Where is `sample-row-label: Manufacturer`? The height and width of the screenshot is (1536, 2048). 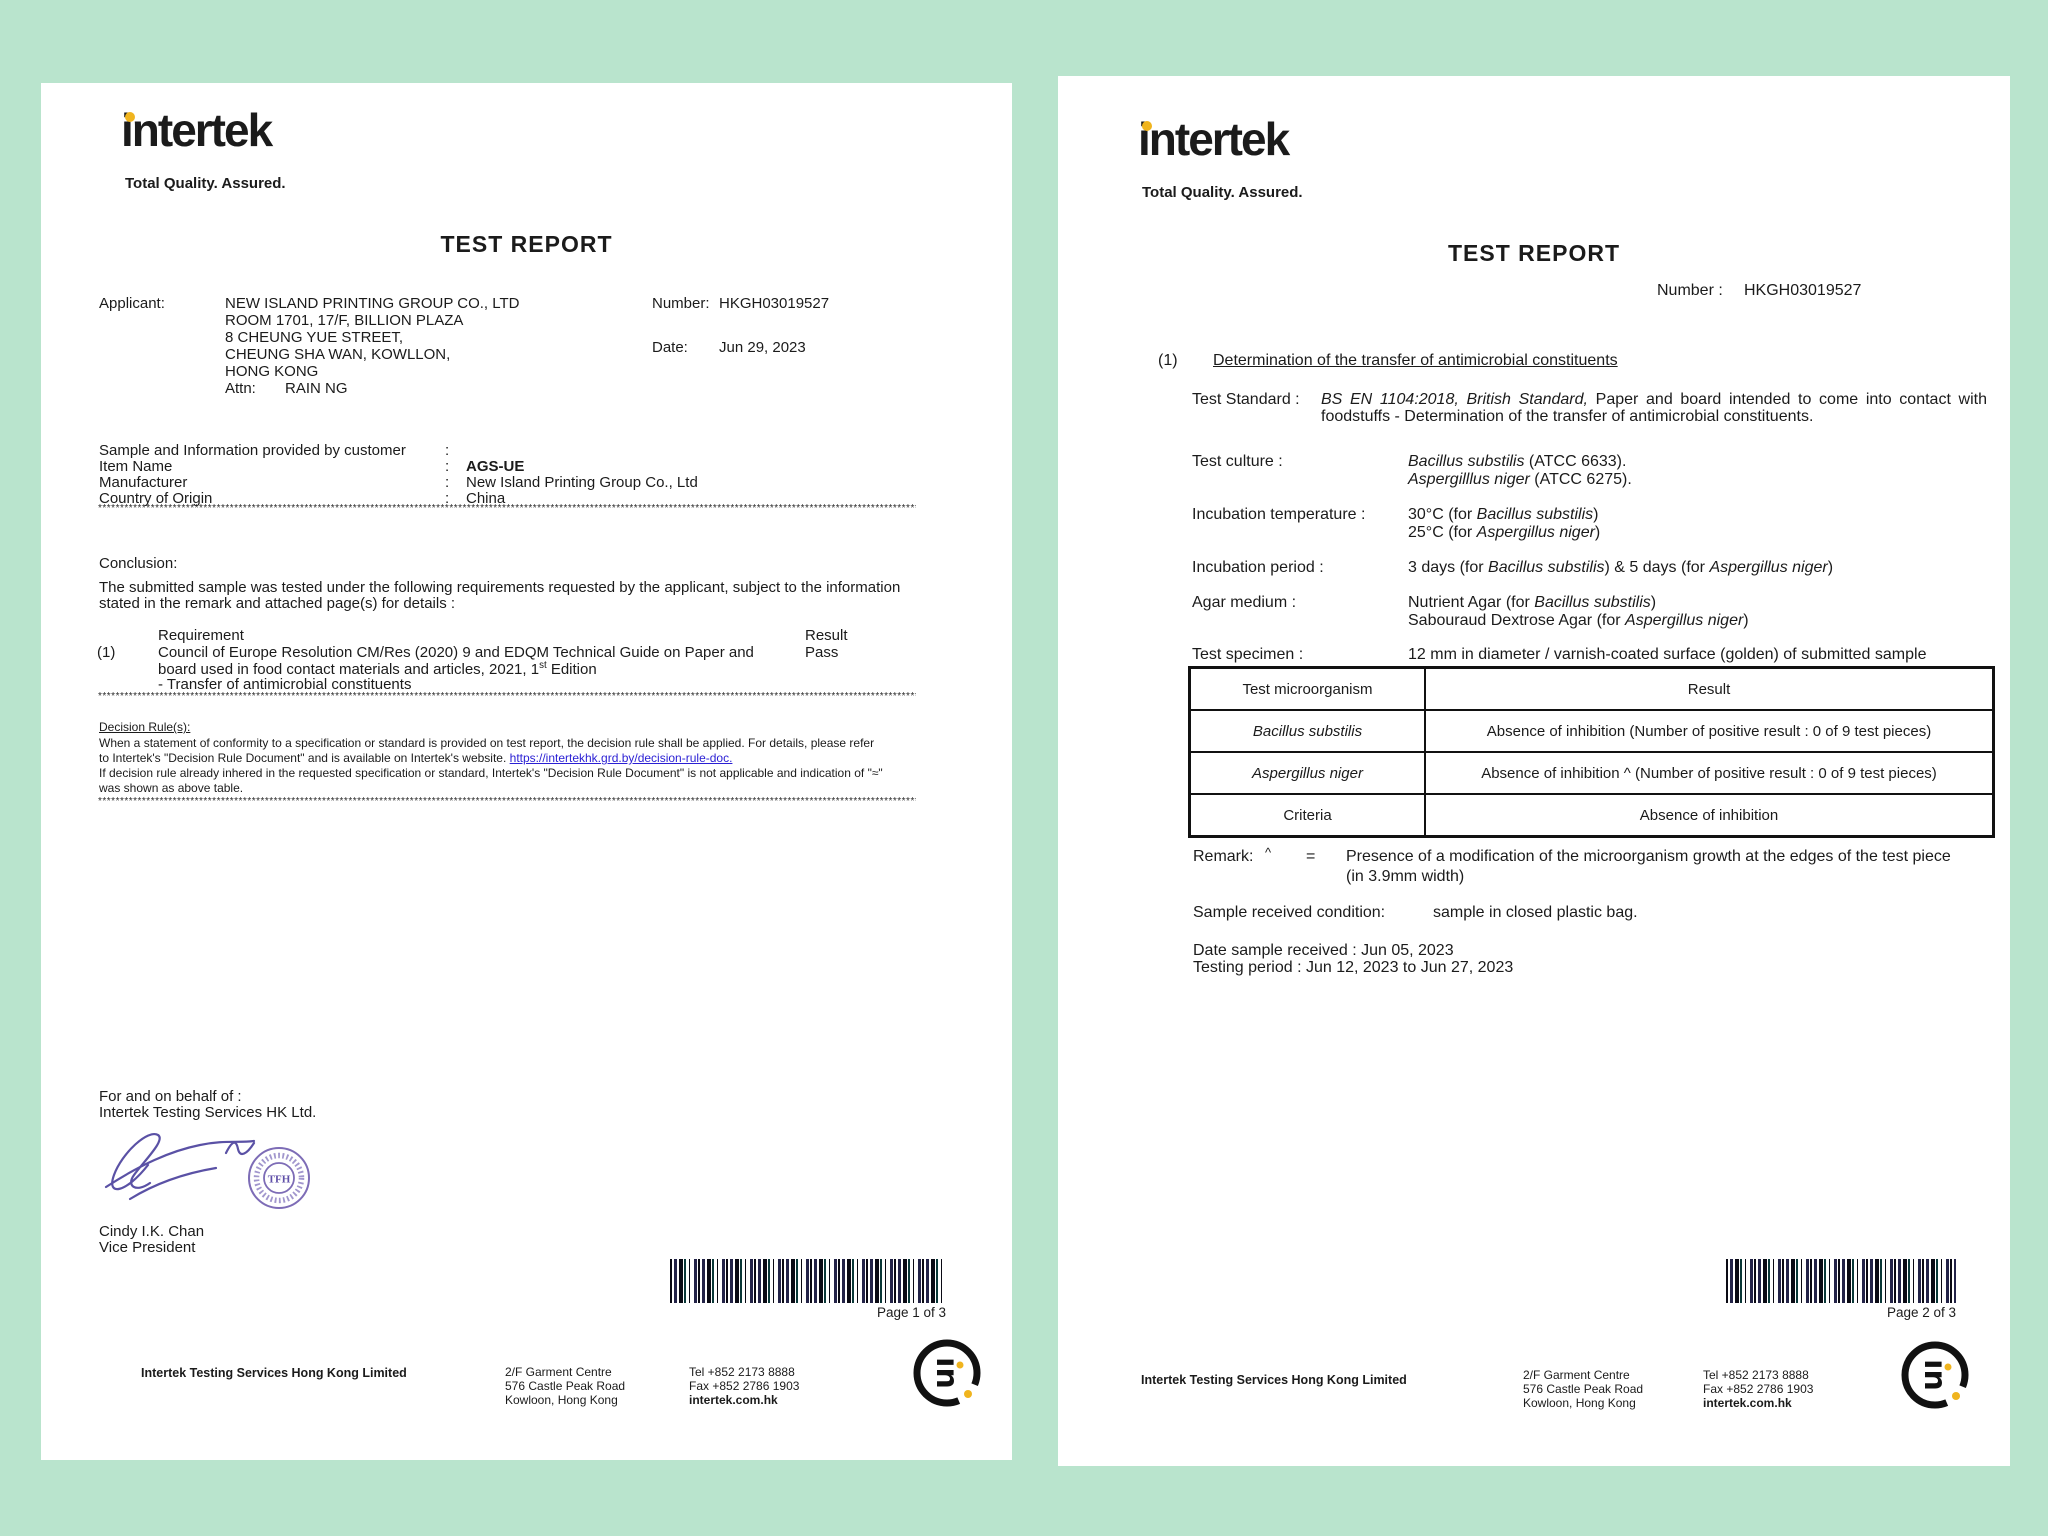
sample-row-label: Manufacturer is located at coordinates (143, 482).